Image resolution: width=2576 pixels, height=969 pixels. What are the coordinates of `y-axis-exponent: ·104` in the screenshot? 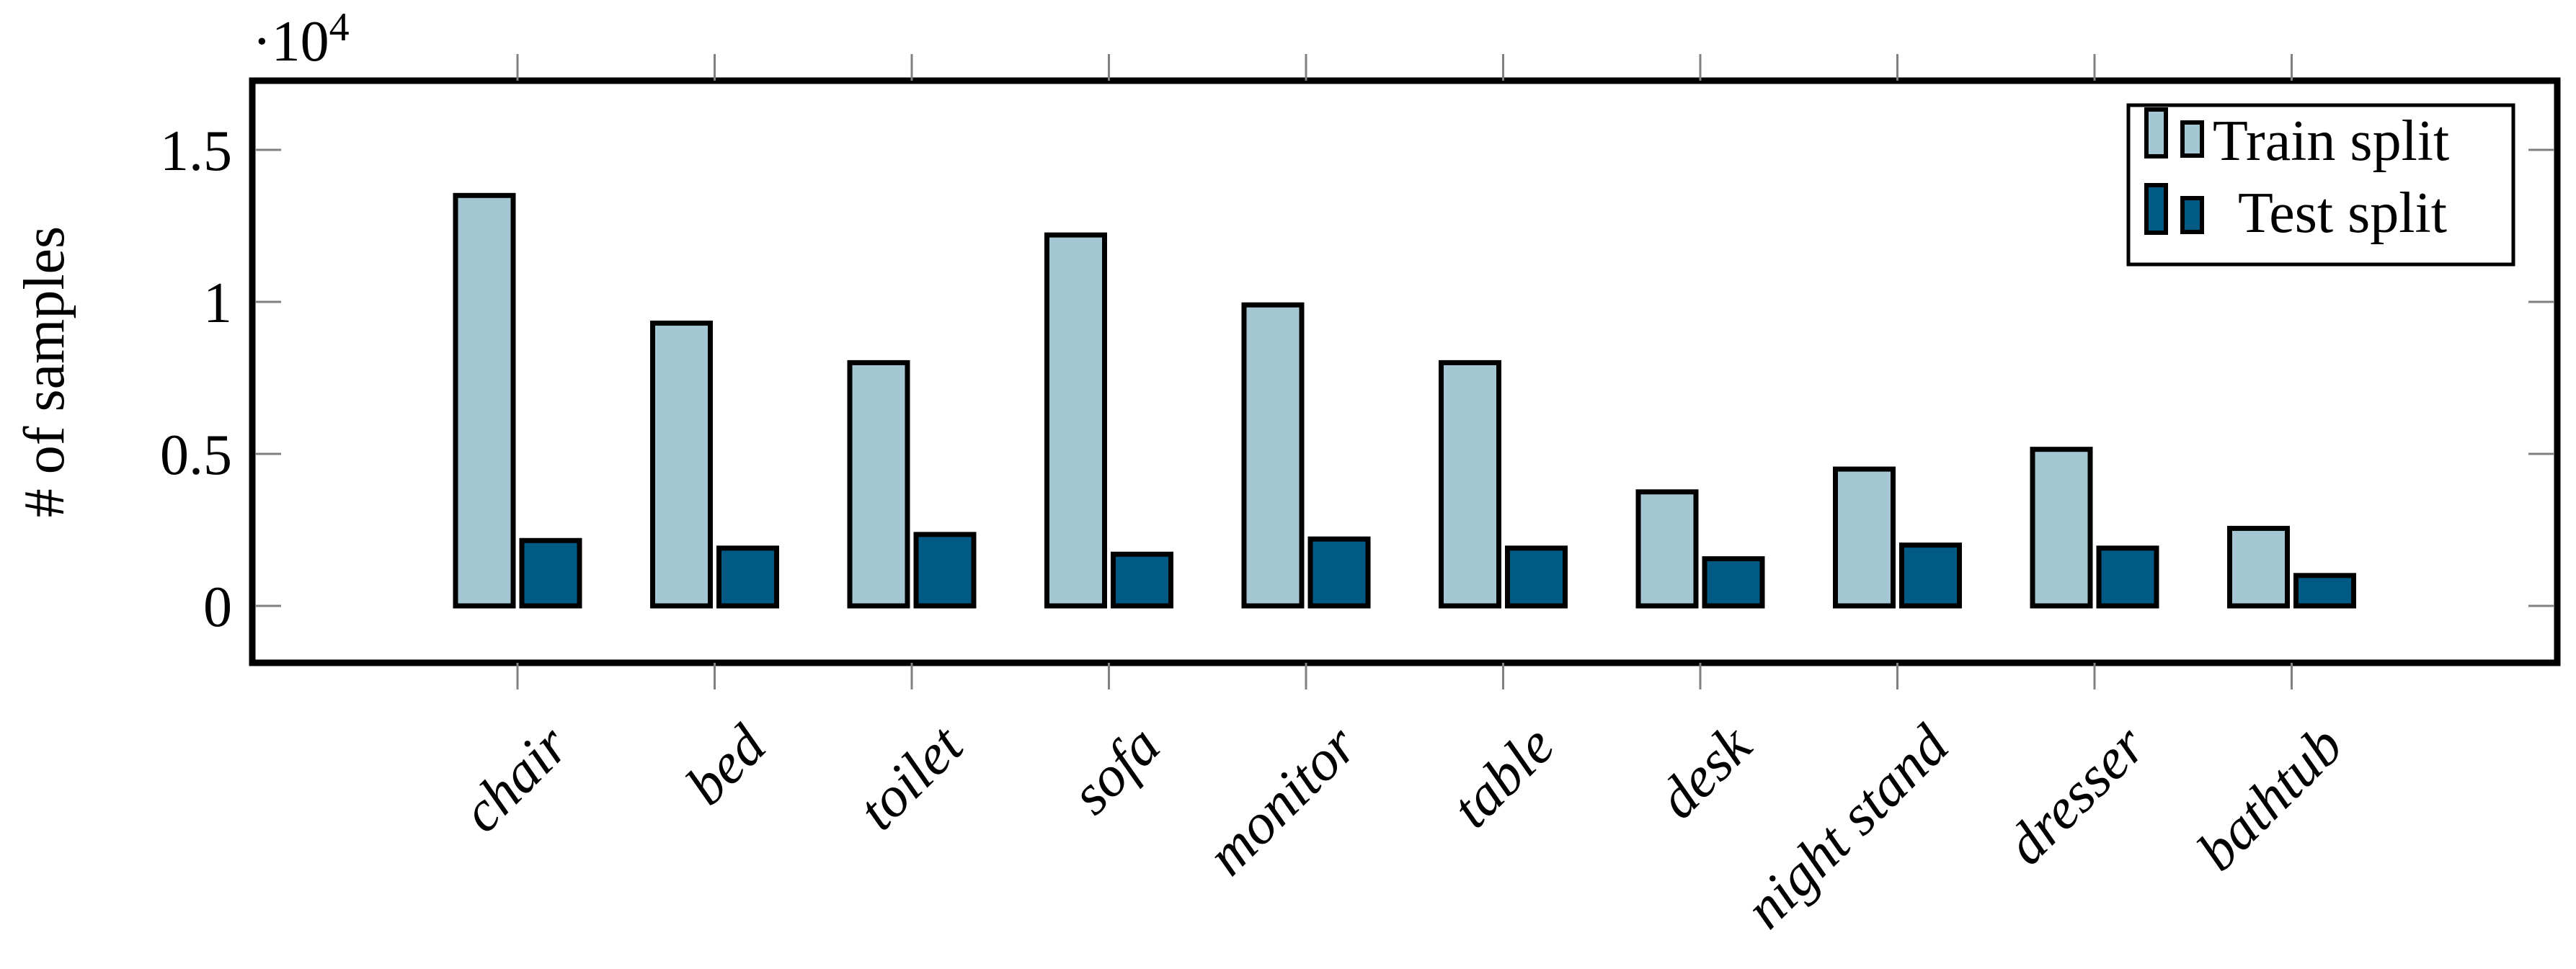 It's located at (301, 39).